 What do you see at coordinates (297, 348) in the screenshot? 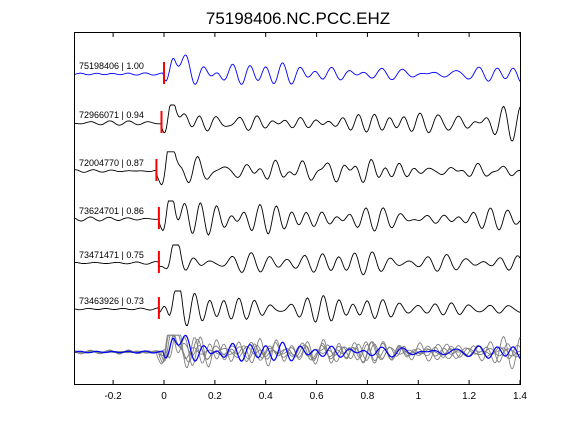
I see `overlay-trace-reference` at bounding box center [297, 348].